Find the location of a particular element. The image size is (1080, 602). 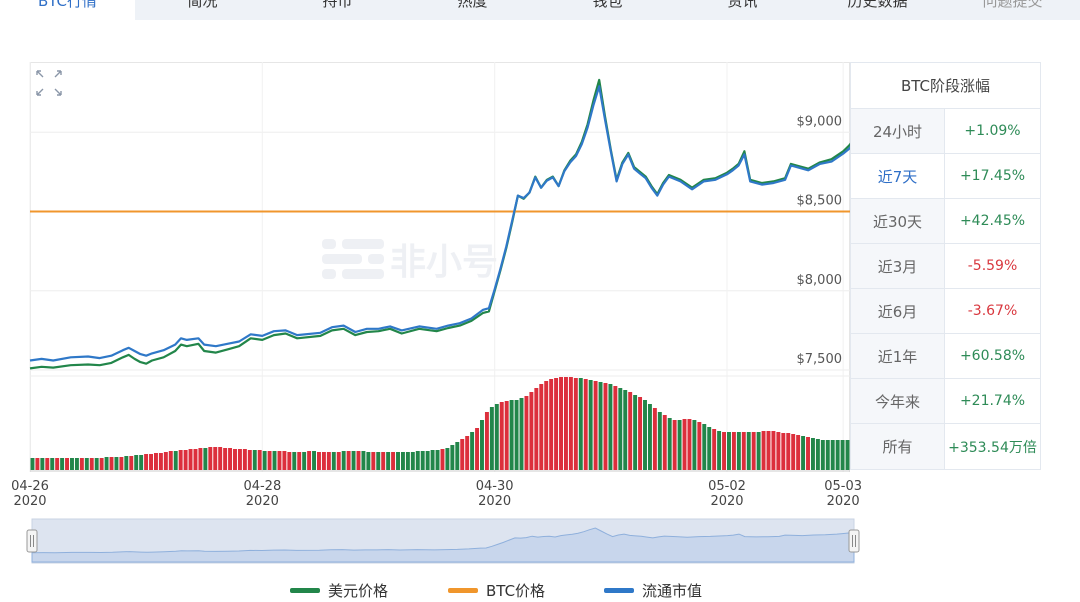

legend-swatch is located at coordinates (305, 590).